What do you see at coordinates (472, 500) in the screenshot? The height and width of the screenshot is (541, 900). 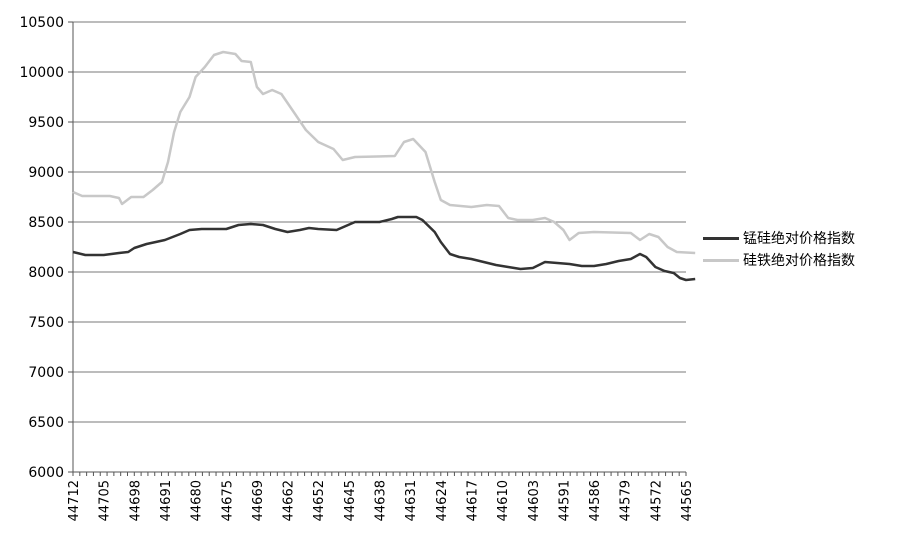 I see `x-tick-label-13: 44617` at bounding box center [472, 500].